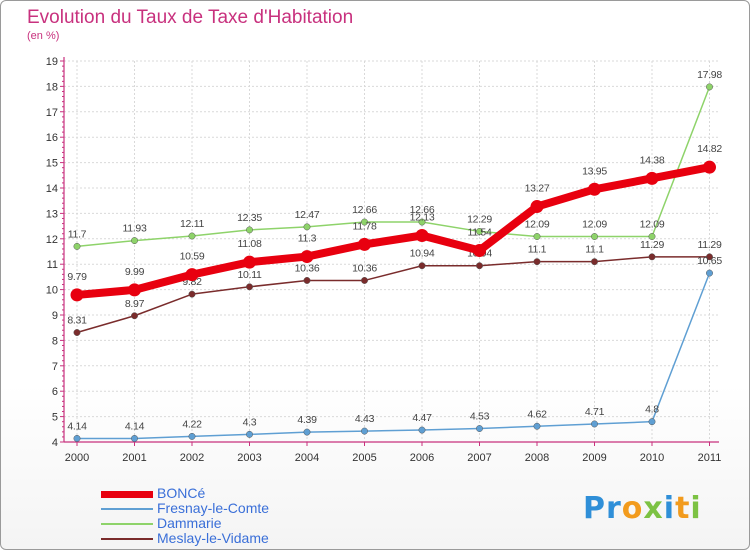 The height and width of the screenshot is (550, 750). Describe the element at coordinates (632, 508) in the screenshot. I see `logo-letter: o` at that location.